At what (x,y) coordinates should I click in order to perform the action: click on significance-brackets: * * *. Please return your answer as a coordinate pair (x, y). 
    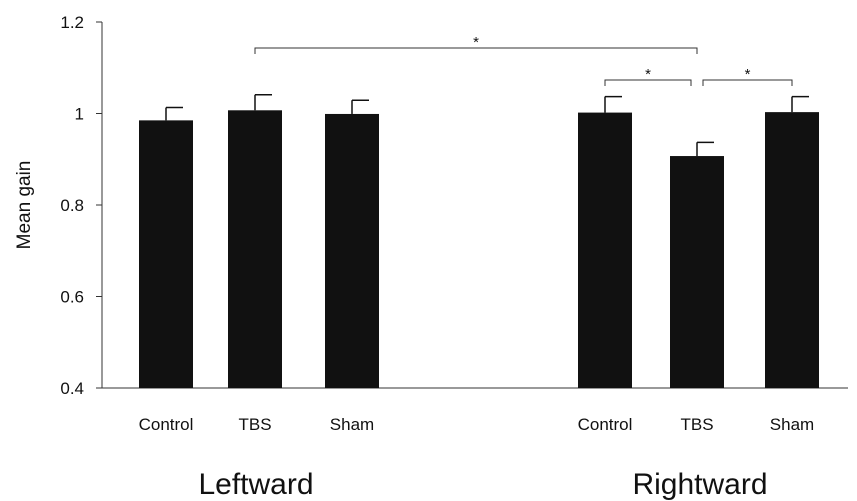
    Looking at the image, I should click on (523, 60).